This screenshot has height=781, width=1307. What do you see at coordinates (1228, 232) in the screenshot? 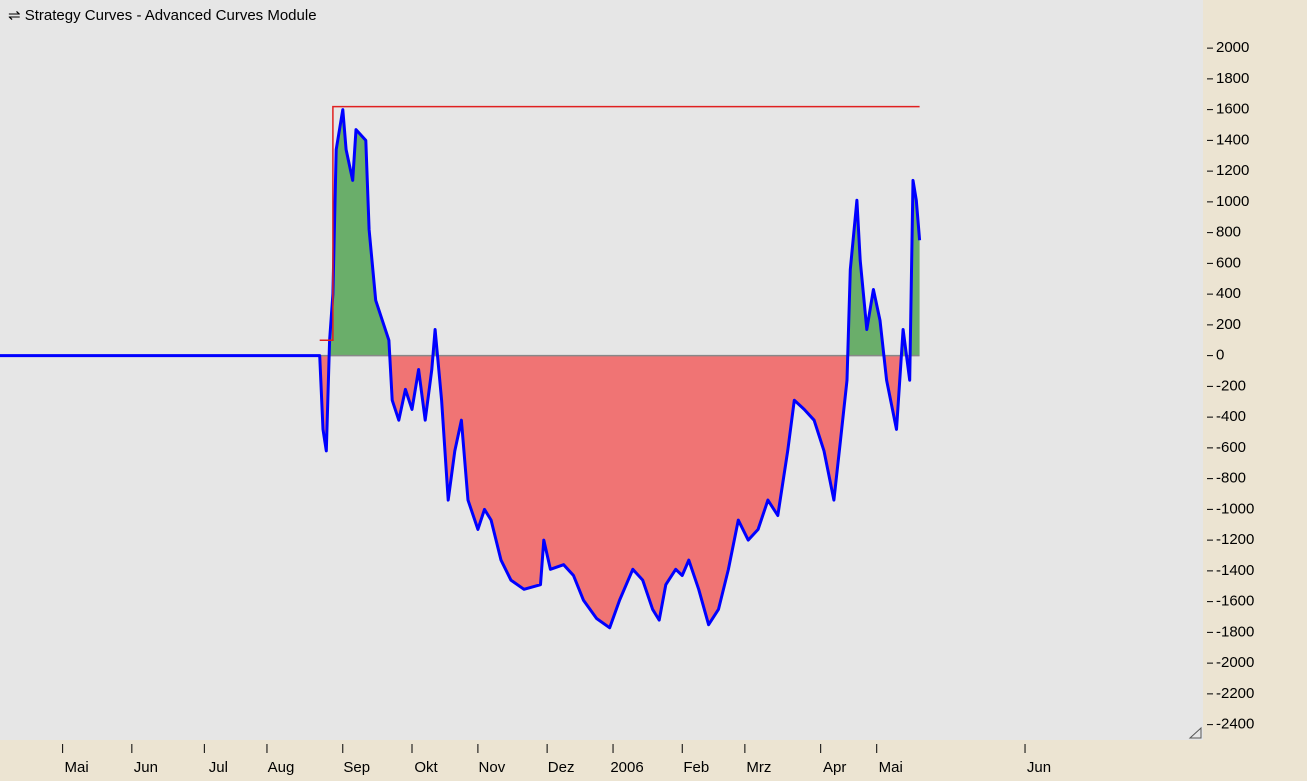
I see `y-tick-label: 800` at bounding box center [1228, 232].